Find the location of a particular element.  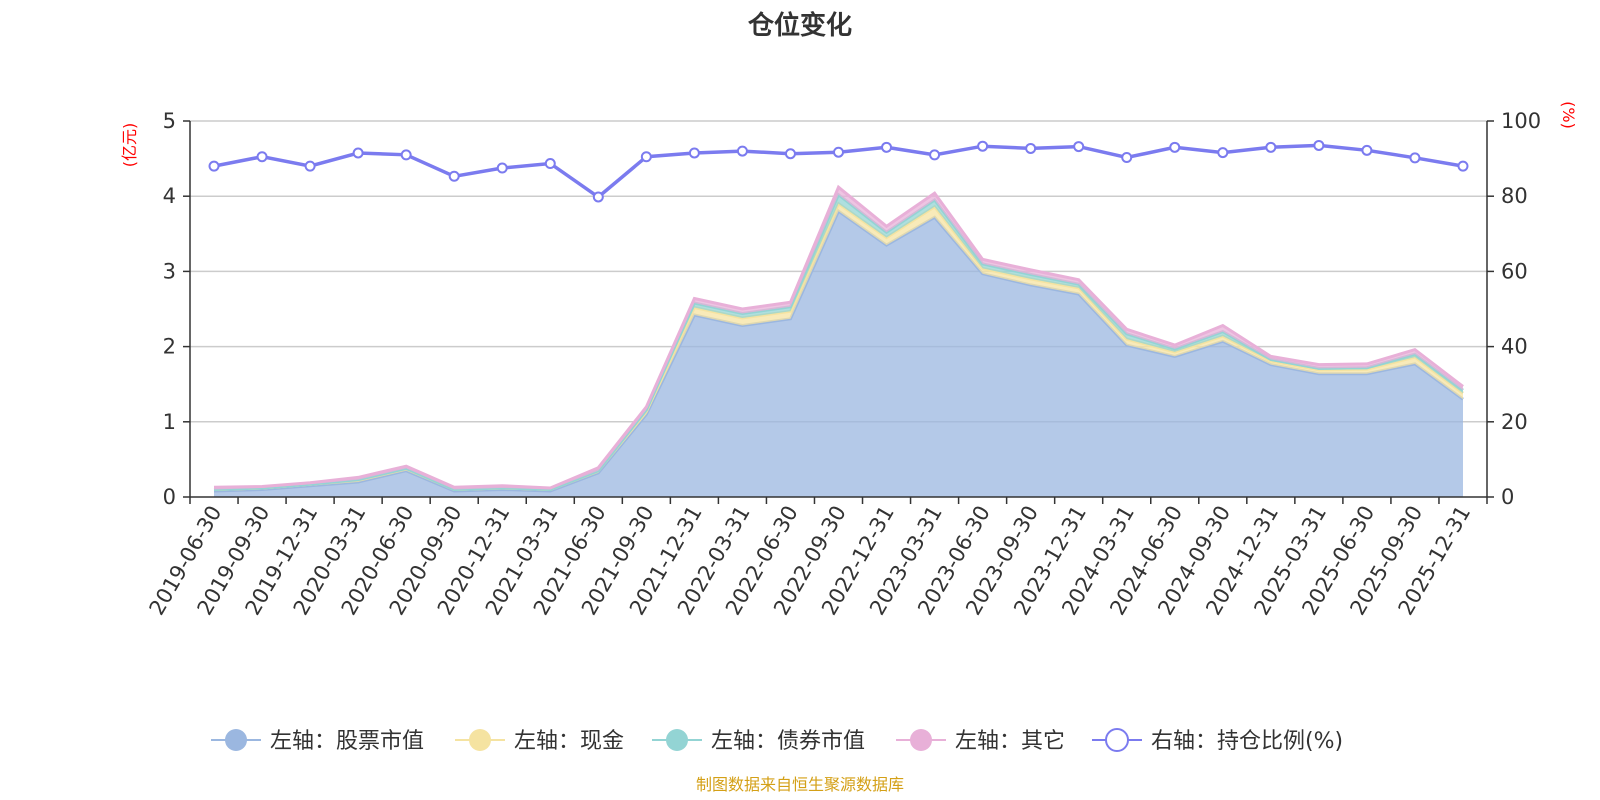

ratio-line is located at coordinates (838, 171).